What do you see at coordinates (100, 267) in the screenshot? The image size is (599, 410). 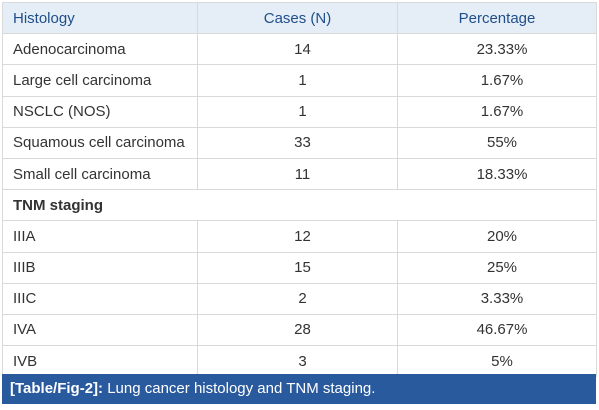 I see `row-label: IIIB` at bounding box center [100, 267].